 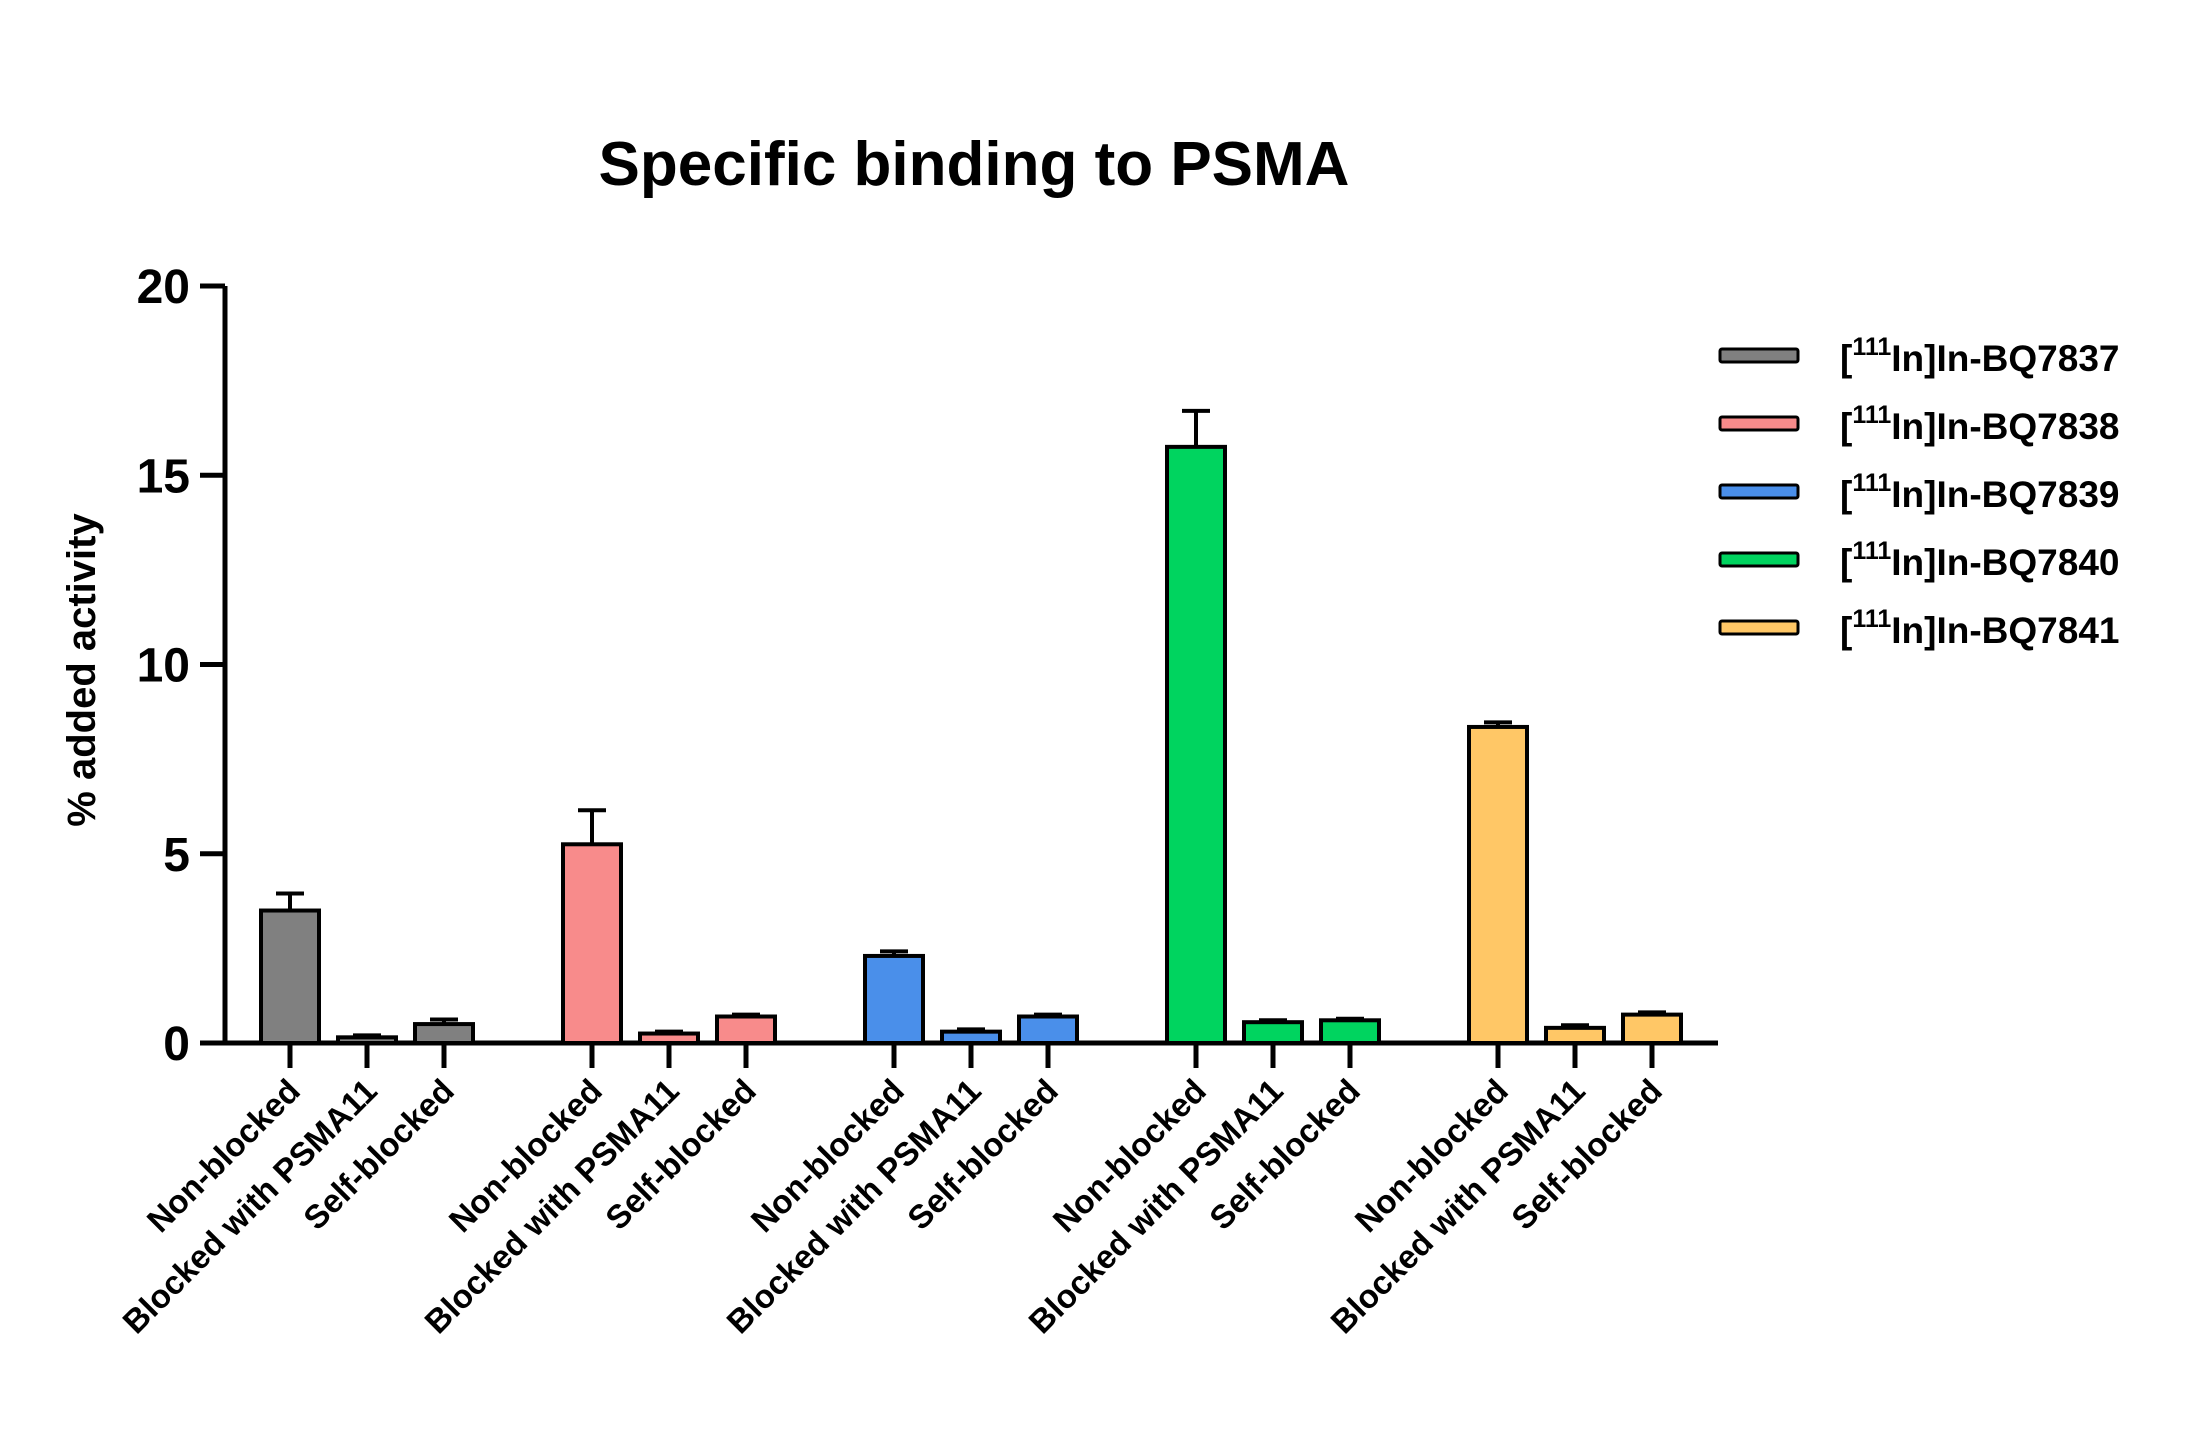 I want to click on y-tick-label: 10, so click(x=163, y=666).